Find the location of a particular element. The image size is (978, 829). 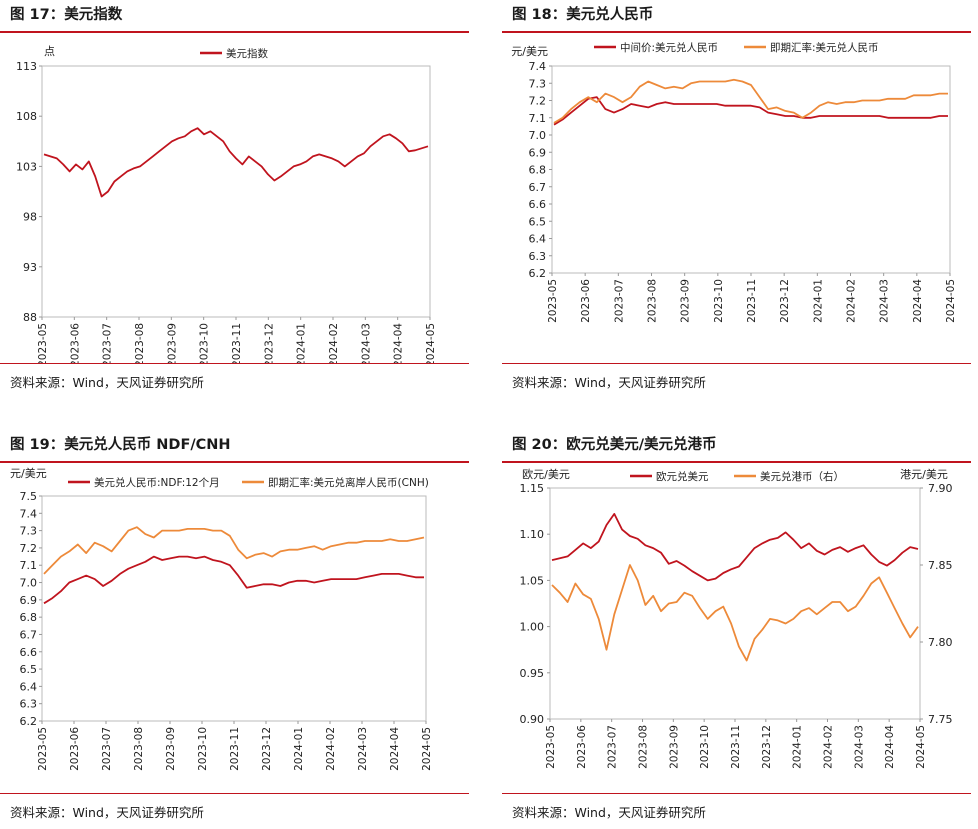

y-tick-label: 1.05 is located at coordinates (532, 580).